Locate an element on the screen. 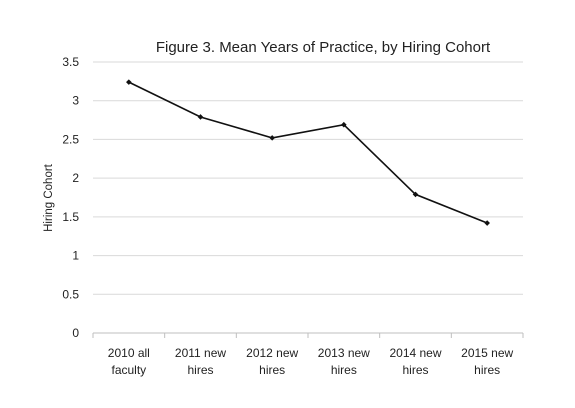 The height and width of the screenshot is (408, 575). y-axis-title: Hiring Cohort is located at coordinates (49, 197).